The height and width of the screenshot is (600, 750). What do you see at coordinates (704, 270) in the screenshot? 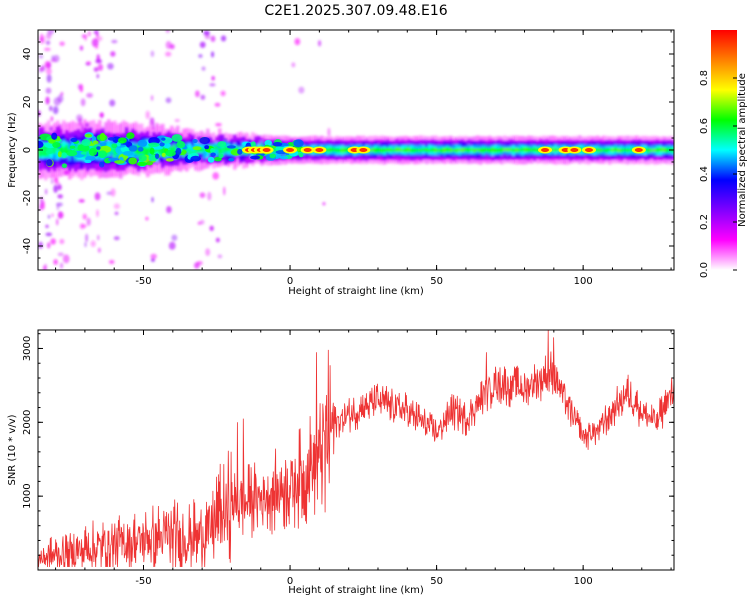
I see `colorbar-tick-label: 0.0` at bounding box center [704, 270].